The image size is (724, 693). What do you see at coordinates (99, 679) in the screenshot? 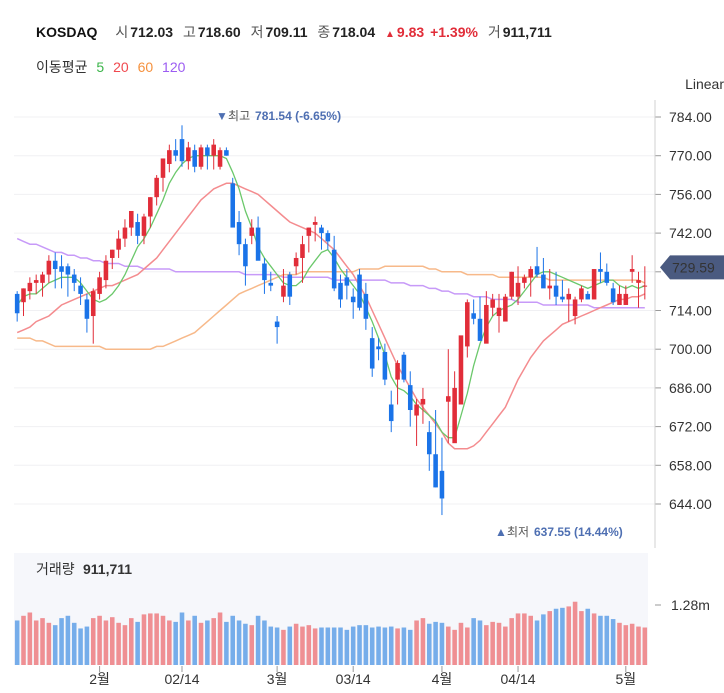
I see `x-tick-label: 2월` at bounding box center [99, 679].